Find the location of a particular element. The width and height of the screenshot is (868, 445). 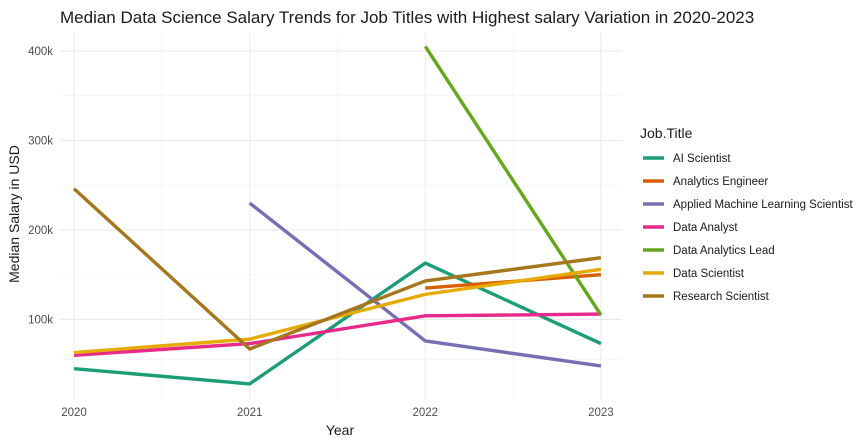

y-tick-label: 100k is located at coordinates (40, 320).